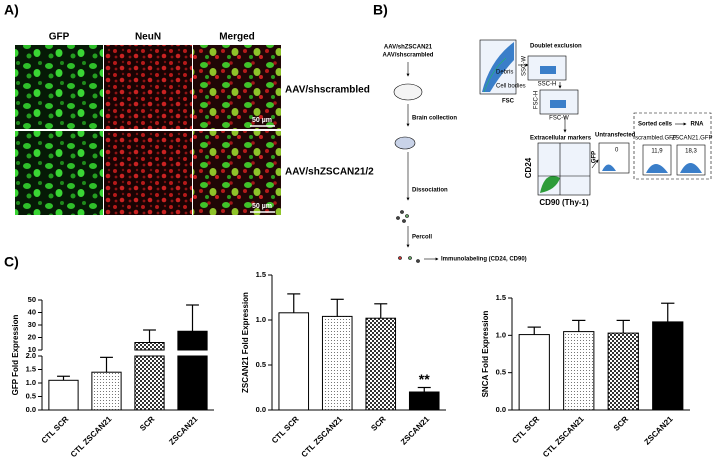 Image resolution: width=713 pixels, height=462 pixels. Describe the element at coordinates (32, 349) in the screenshot. I see `y-tick-label: 10` at that location.